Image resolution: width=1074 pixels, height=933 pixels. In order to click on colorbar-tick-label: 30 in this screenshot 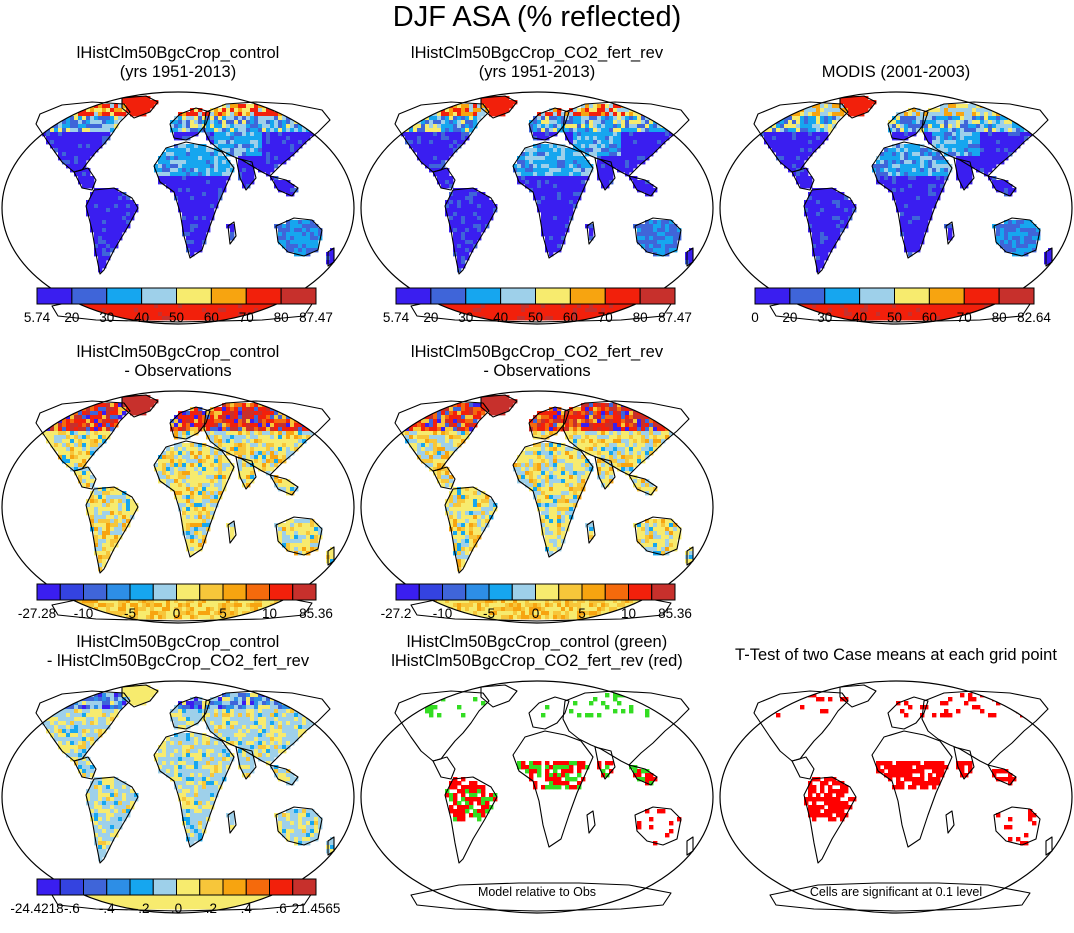, I will do `click(465, 317)`.